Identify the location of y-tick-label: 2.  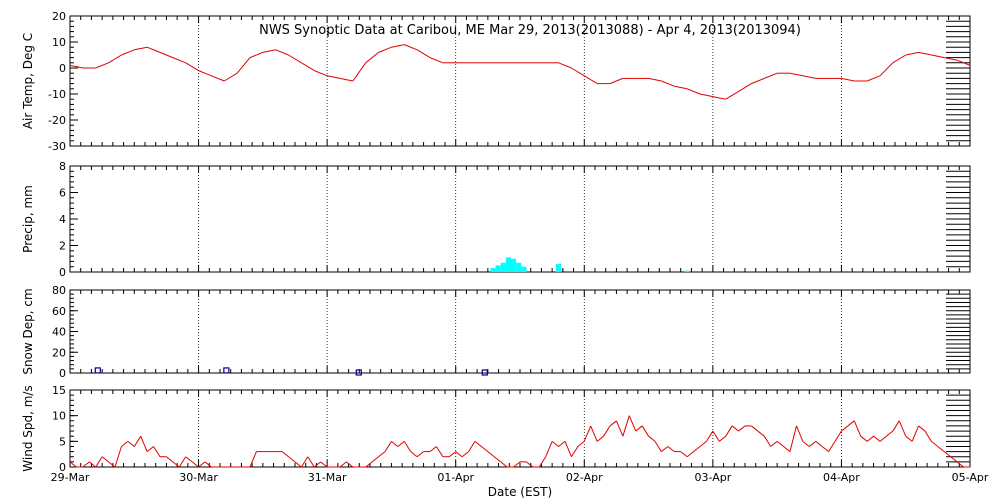
(62, 246).